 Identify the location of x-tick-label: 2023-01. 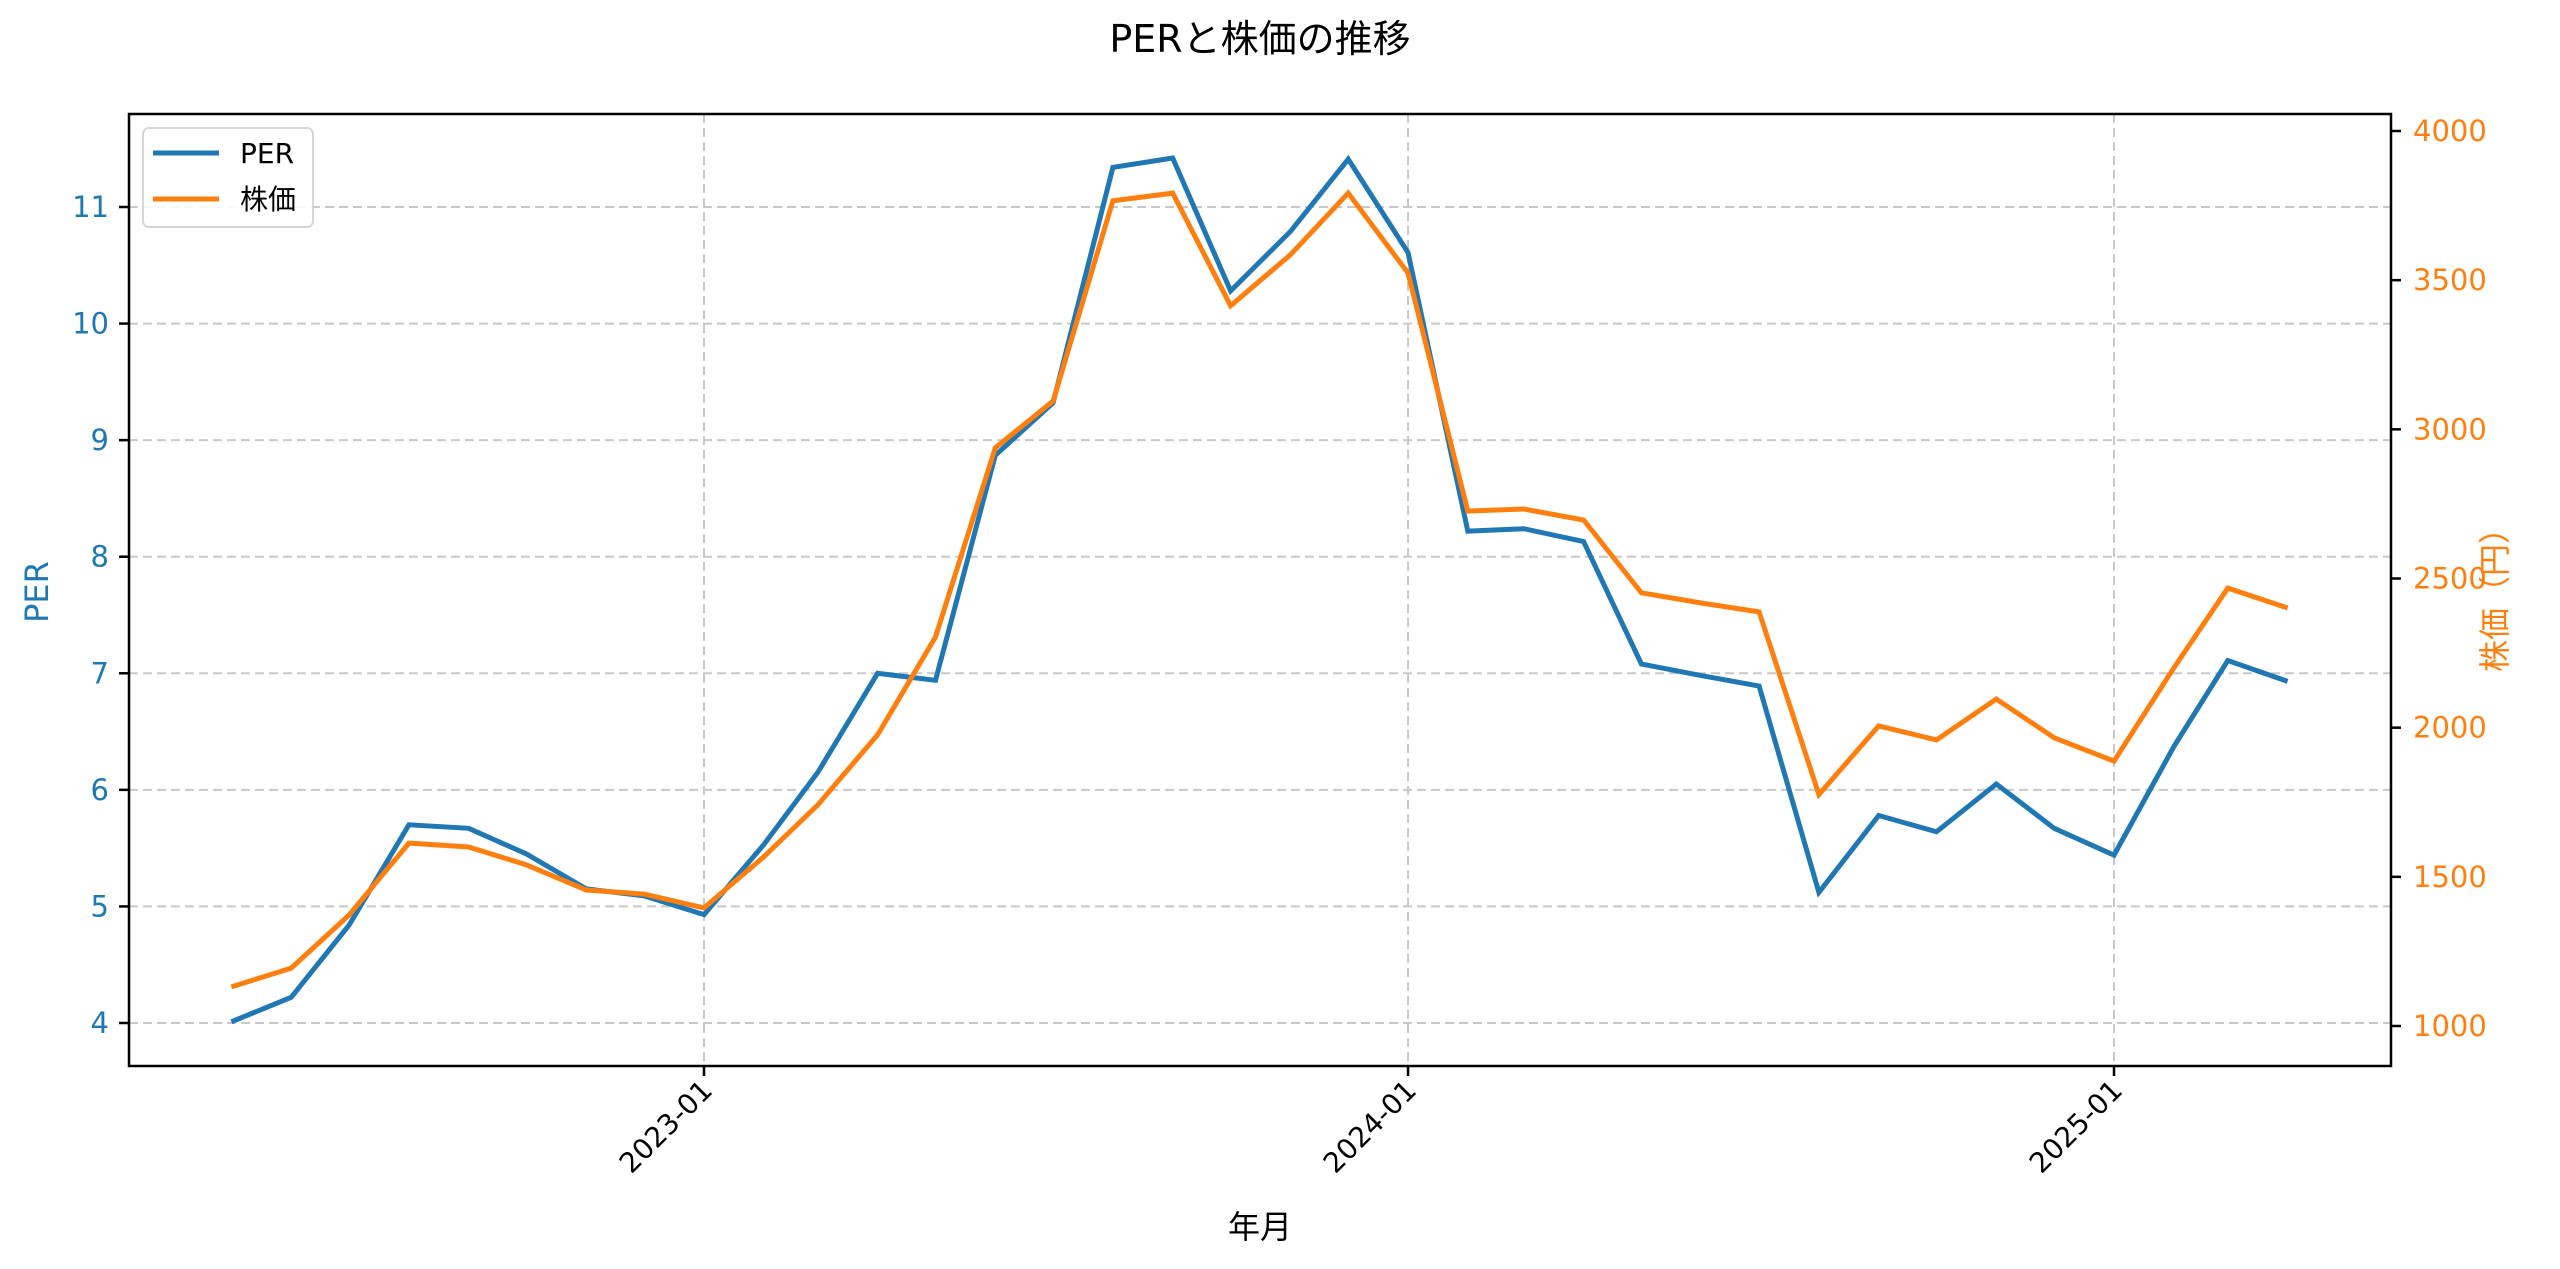
(666, 1127).